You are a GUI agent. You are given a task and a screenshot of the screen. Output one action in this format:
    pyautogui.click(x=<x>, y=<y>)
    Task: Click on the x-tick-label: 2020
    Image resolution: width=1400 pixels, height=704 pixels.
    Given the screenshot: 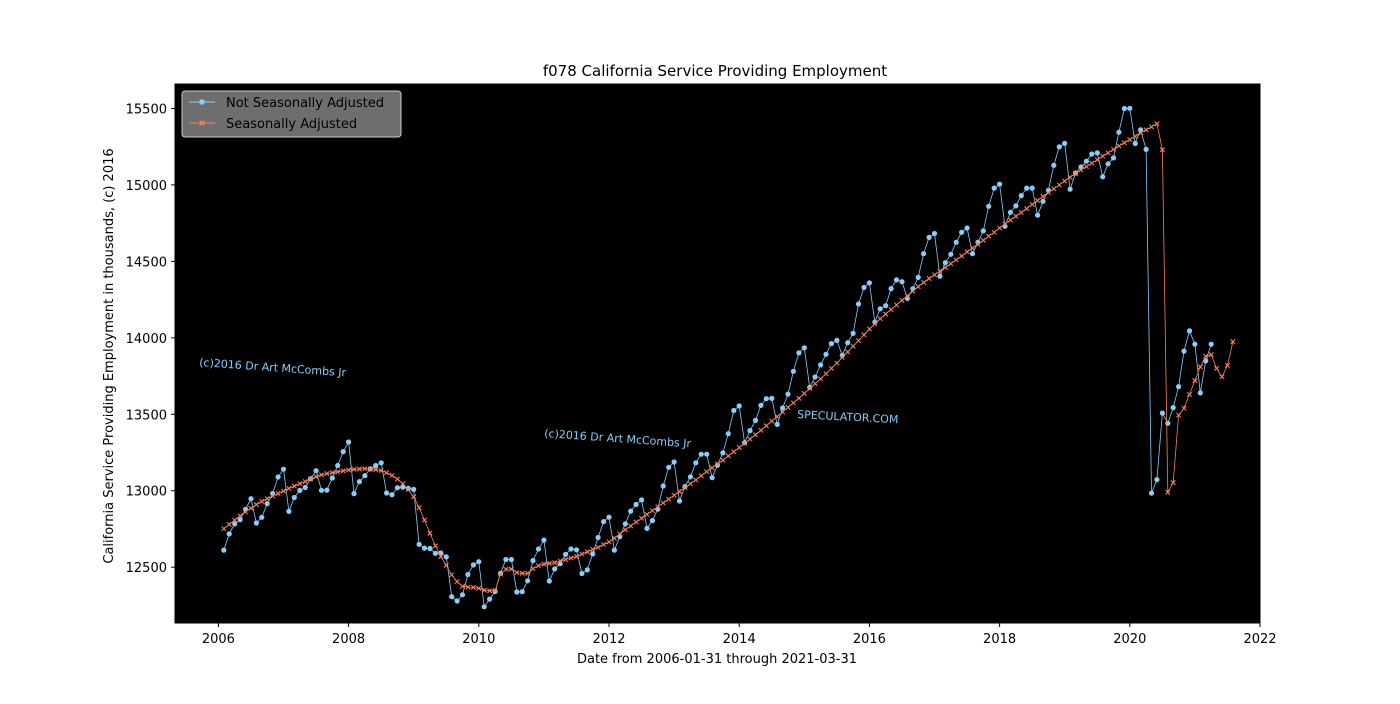 What is the action you would take?
    pyautogui.click(x=1129, y=639)
    